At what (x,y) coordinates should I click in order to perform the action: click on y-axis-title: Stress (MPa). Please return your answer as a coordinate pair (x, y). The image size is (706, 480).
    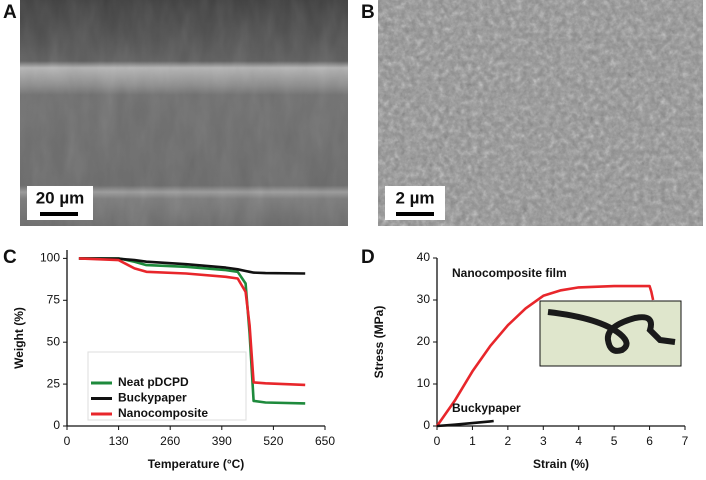
    Looking at the image, I should click on (379, 342).